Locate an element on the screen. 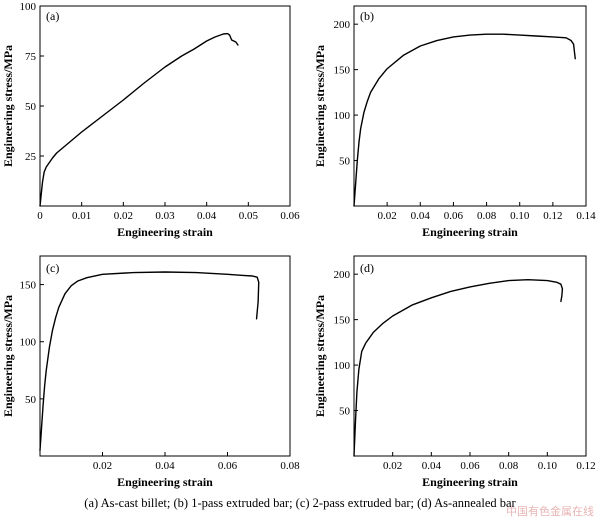 The image size is (600, 520). x-tick-label: 0 is located at coordinates (40, 216).